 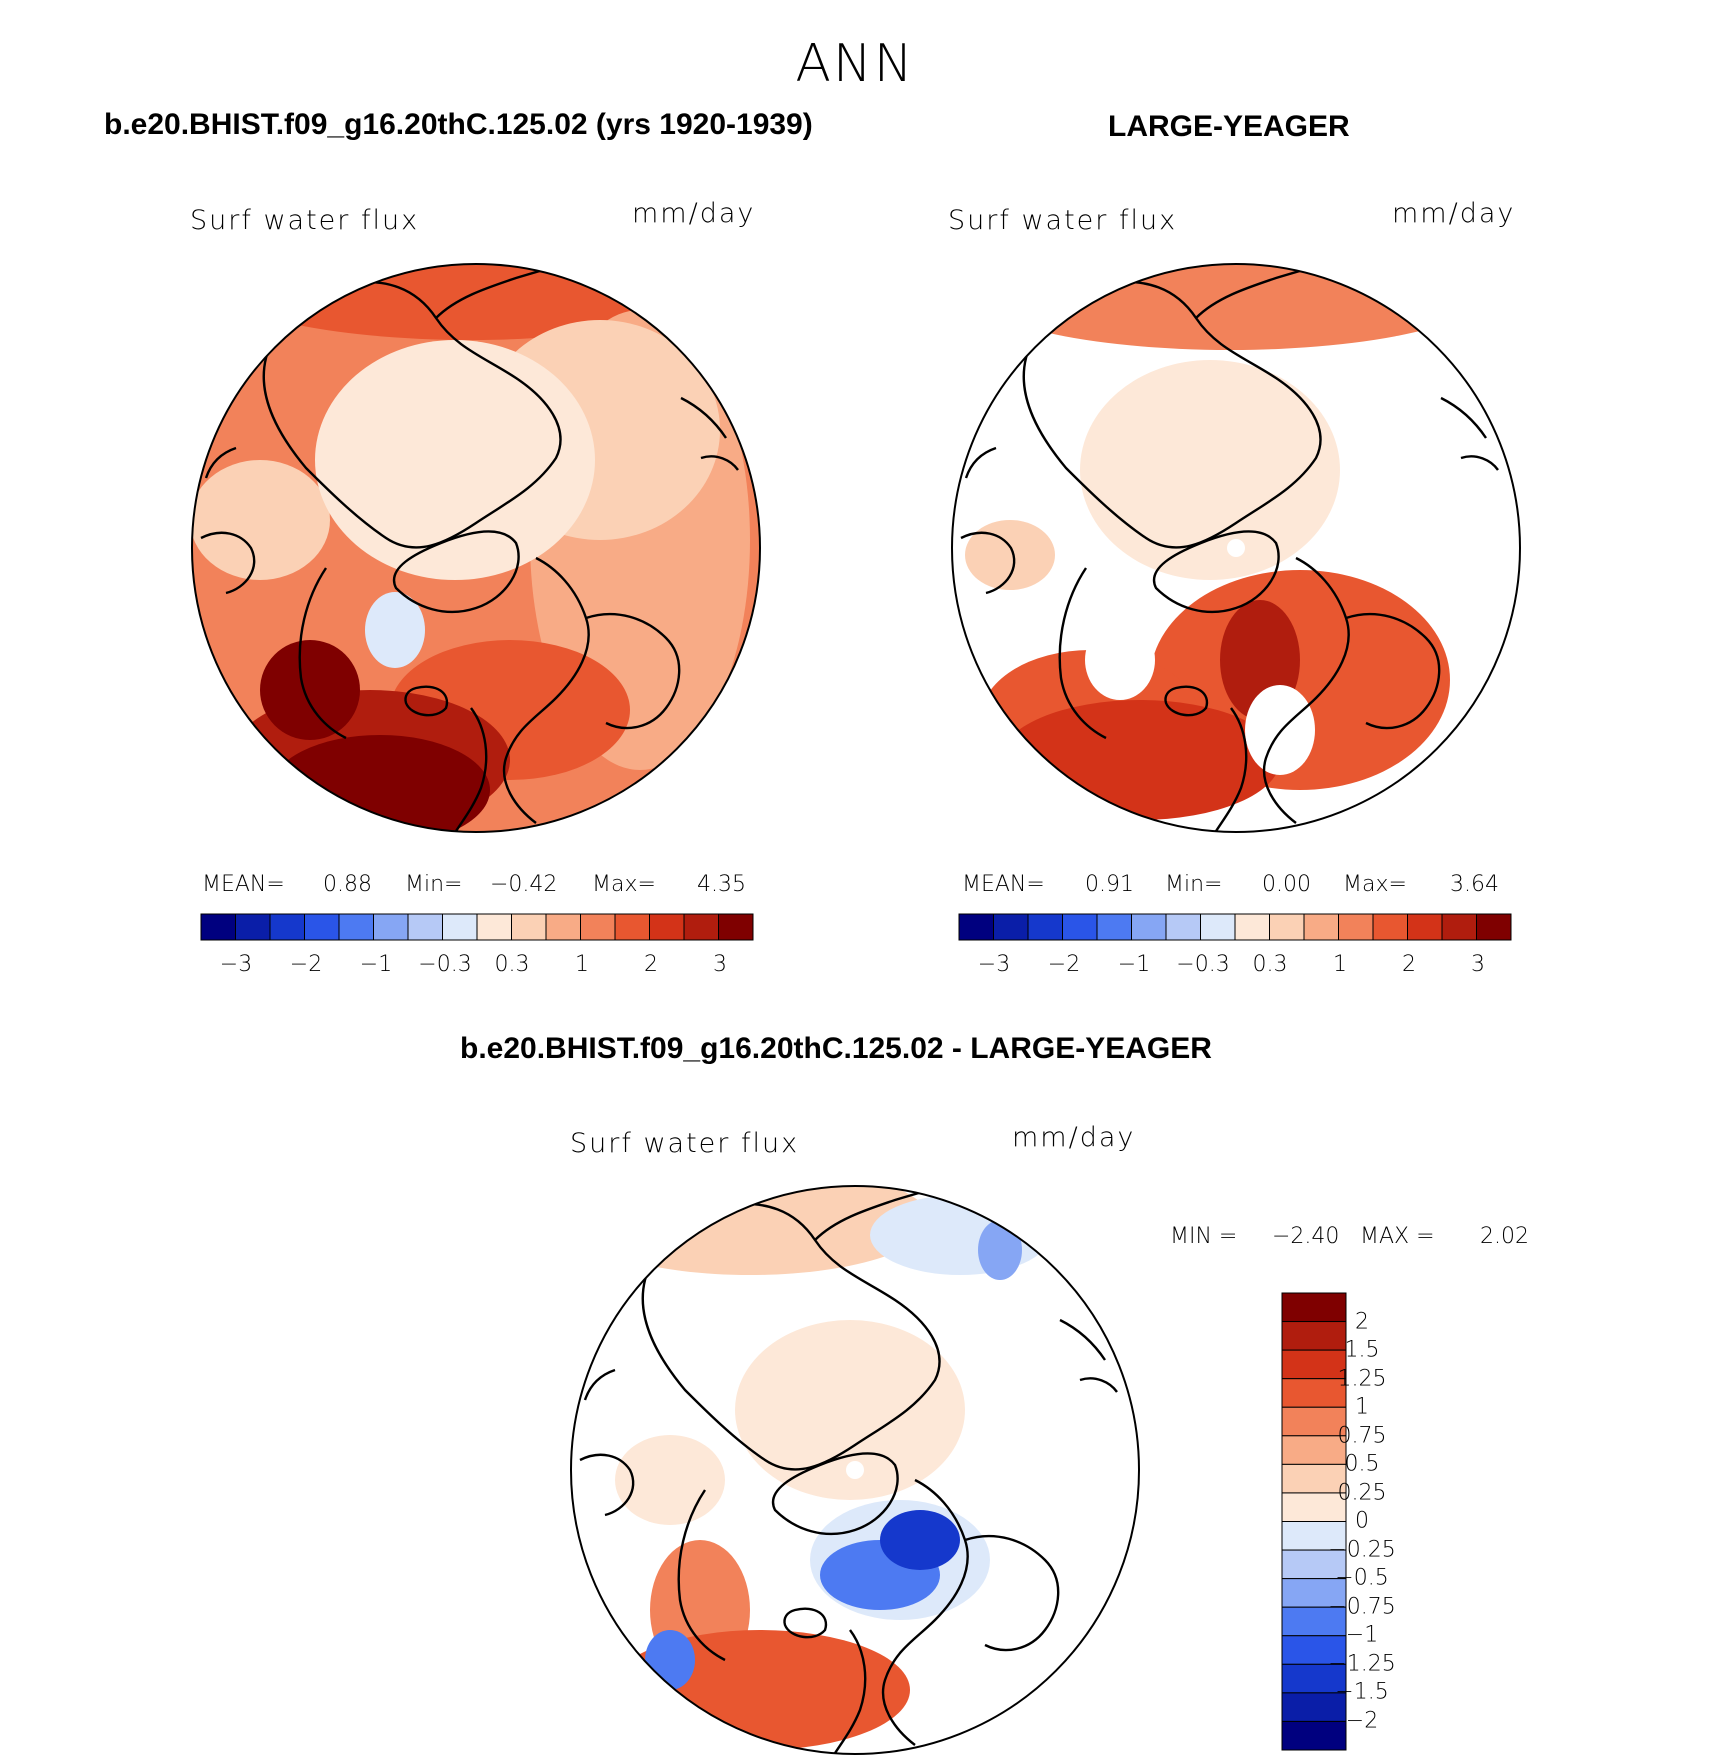 What do you see at coordinates (1362, 1493) in the screenshot?
I see `panel3-colorbar-tick: 0.25` at bounding box center [1362, 1493].